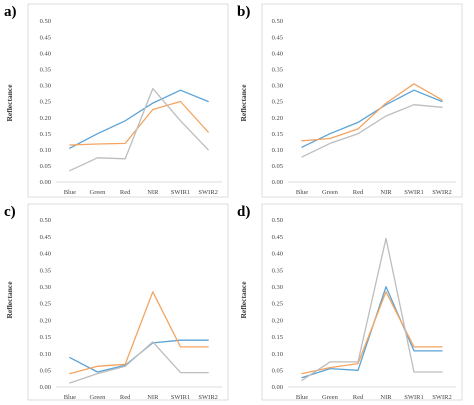 The width and height of the screenshot is (474, 405). I want to click on x-category-label-c: SWIR2, so click(208, 397).